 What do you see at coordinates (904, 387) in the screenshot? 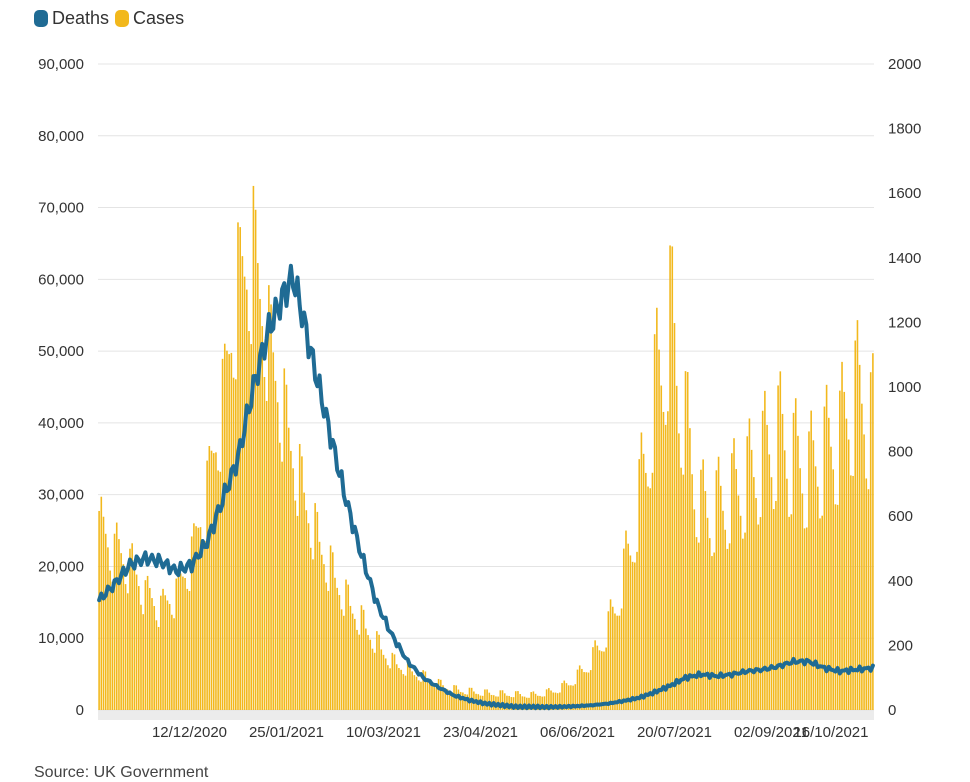
I see `right-axis-ticks: 0 200 400 600 800 1000 1200 1400 1600 1800 2000` at bounding box center [904, 387].